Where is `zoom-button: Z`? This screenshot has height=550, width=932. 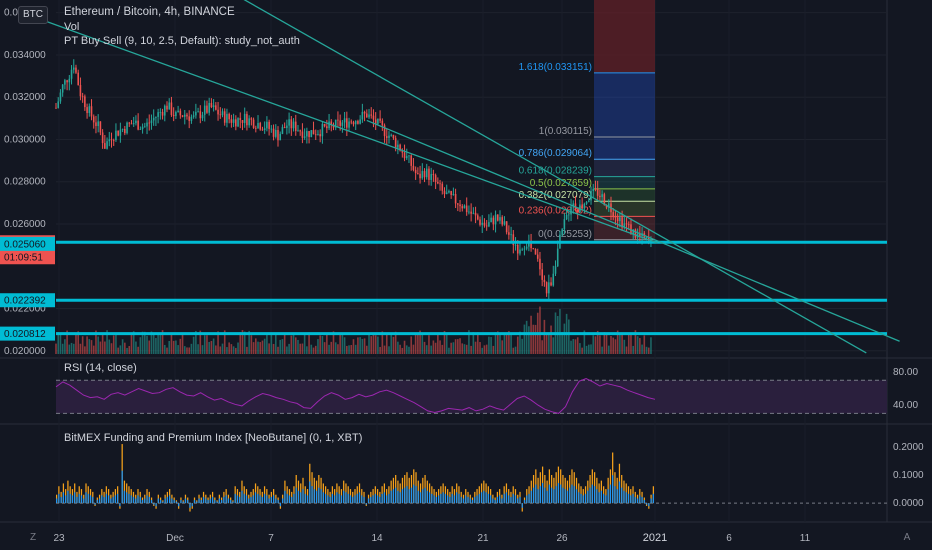
zoom-button: Z is located at coordinates (33, 537).